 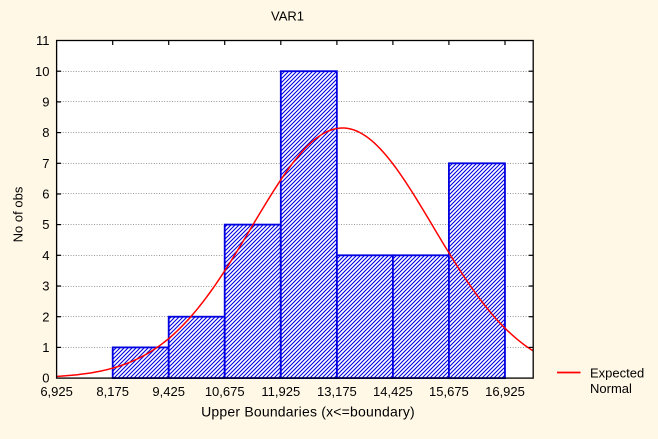 I want to click on svg-text: 9, so click(x=45, y=102).